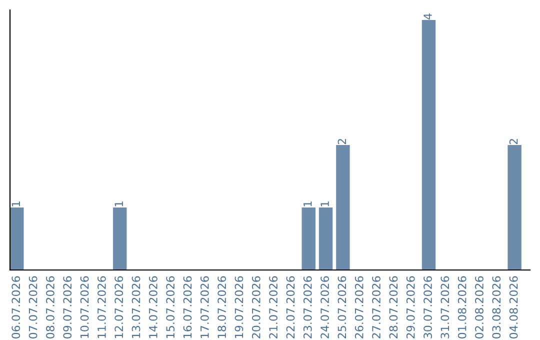  What do you see at coordinates (342, 307) in the screenshot?
I see `x-tick-label: 25.07.2026` at bounding box center [342, 307].